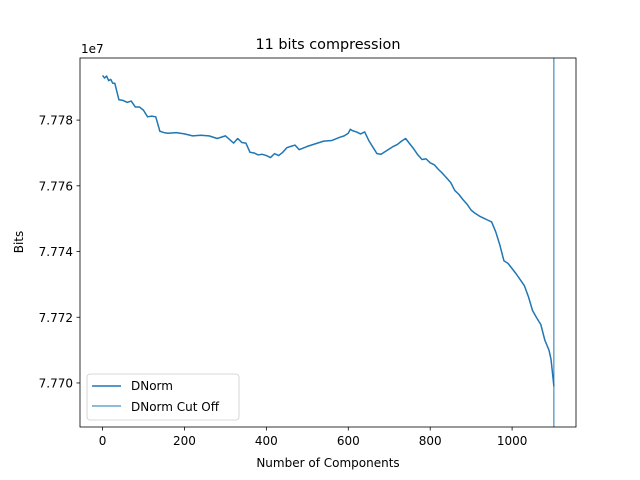 This screenshot has height=480, width=640. I want to click on y-tick-label: 7.774, so click(56, 252).